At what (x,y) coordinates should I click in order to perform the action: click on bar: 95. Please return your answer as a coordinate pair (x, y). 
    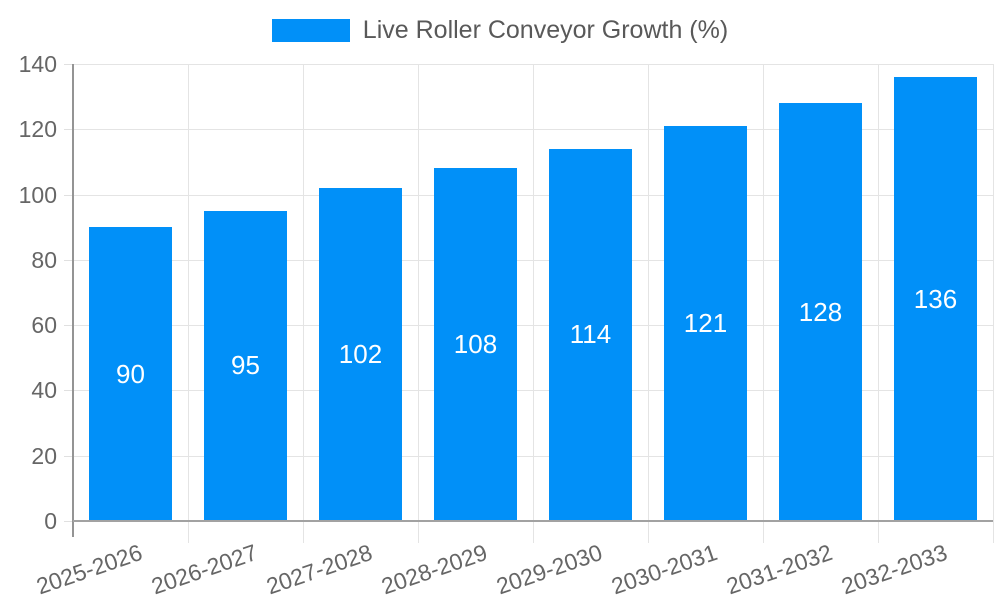
    Looking at the image, I should click on (245, 365).